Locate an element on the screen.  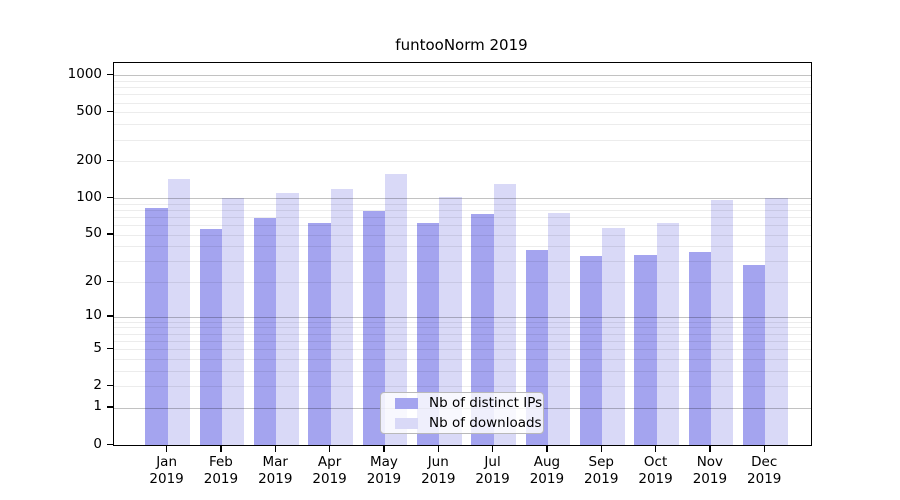
bar-dec-nb-of-downloads is located at coordinates (776, 321).